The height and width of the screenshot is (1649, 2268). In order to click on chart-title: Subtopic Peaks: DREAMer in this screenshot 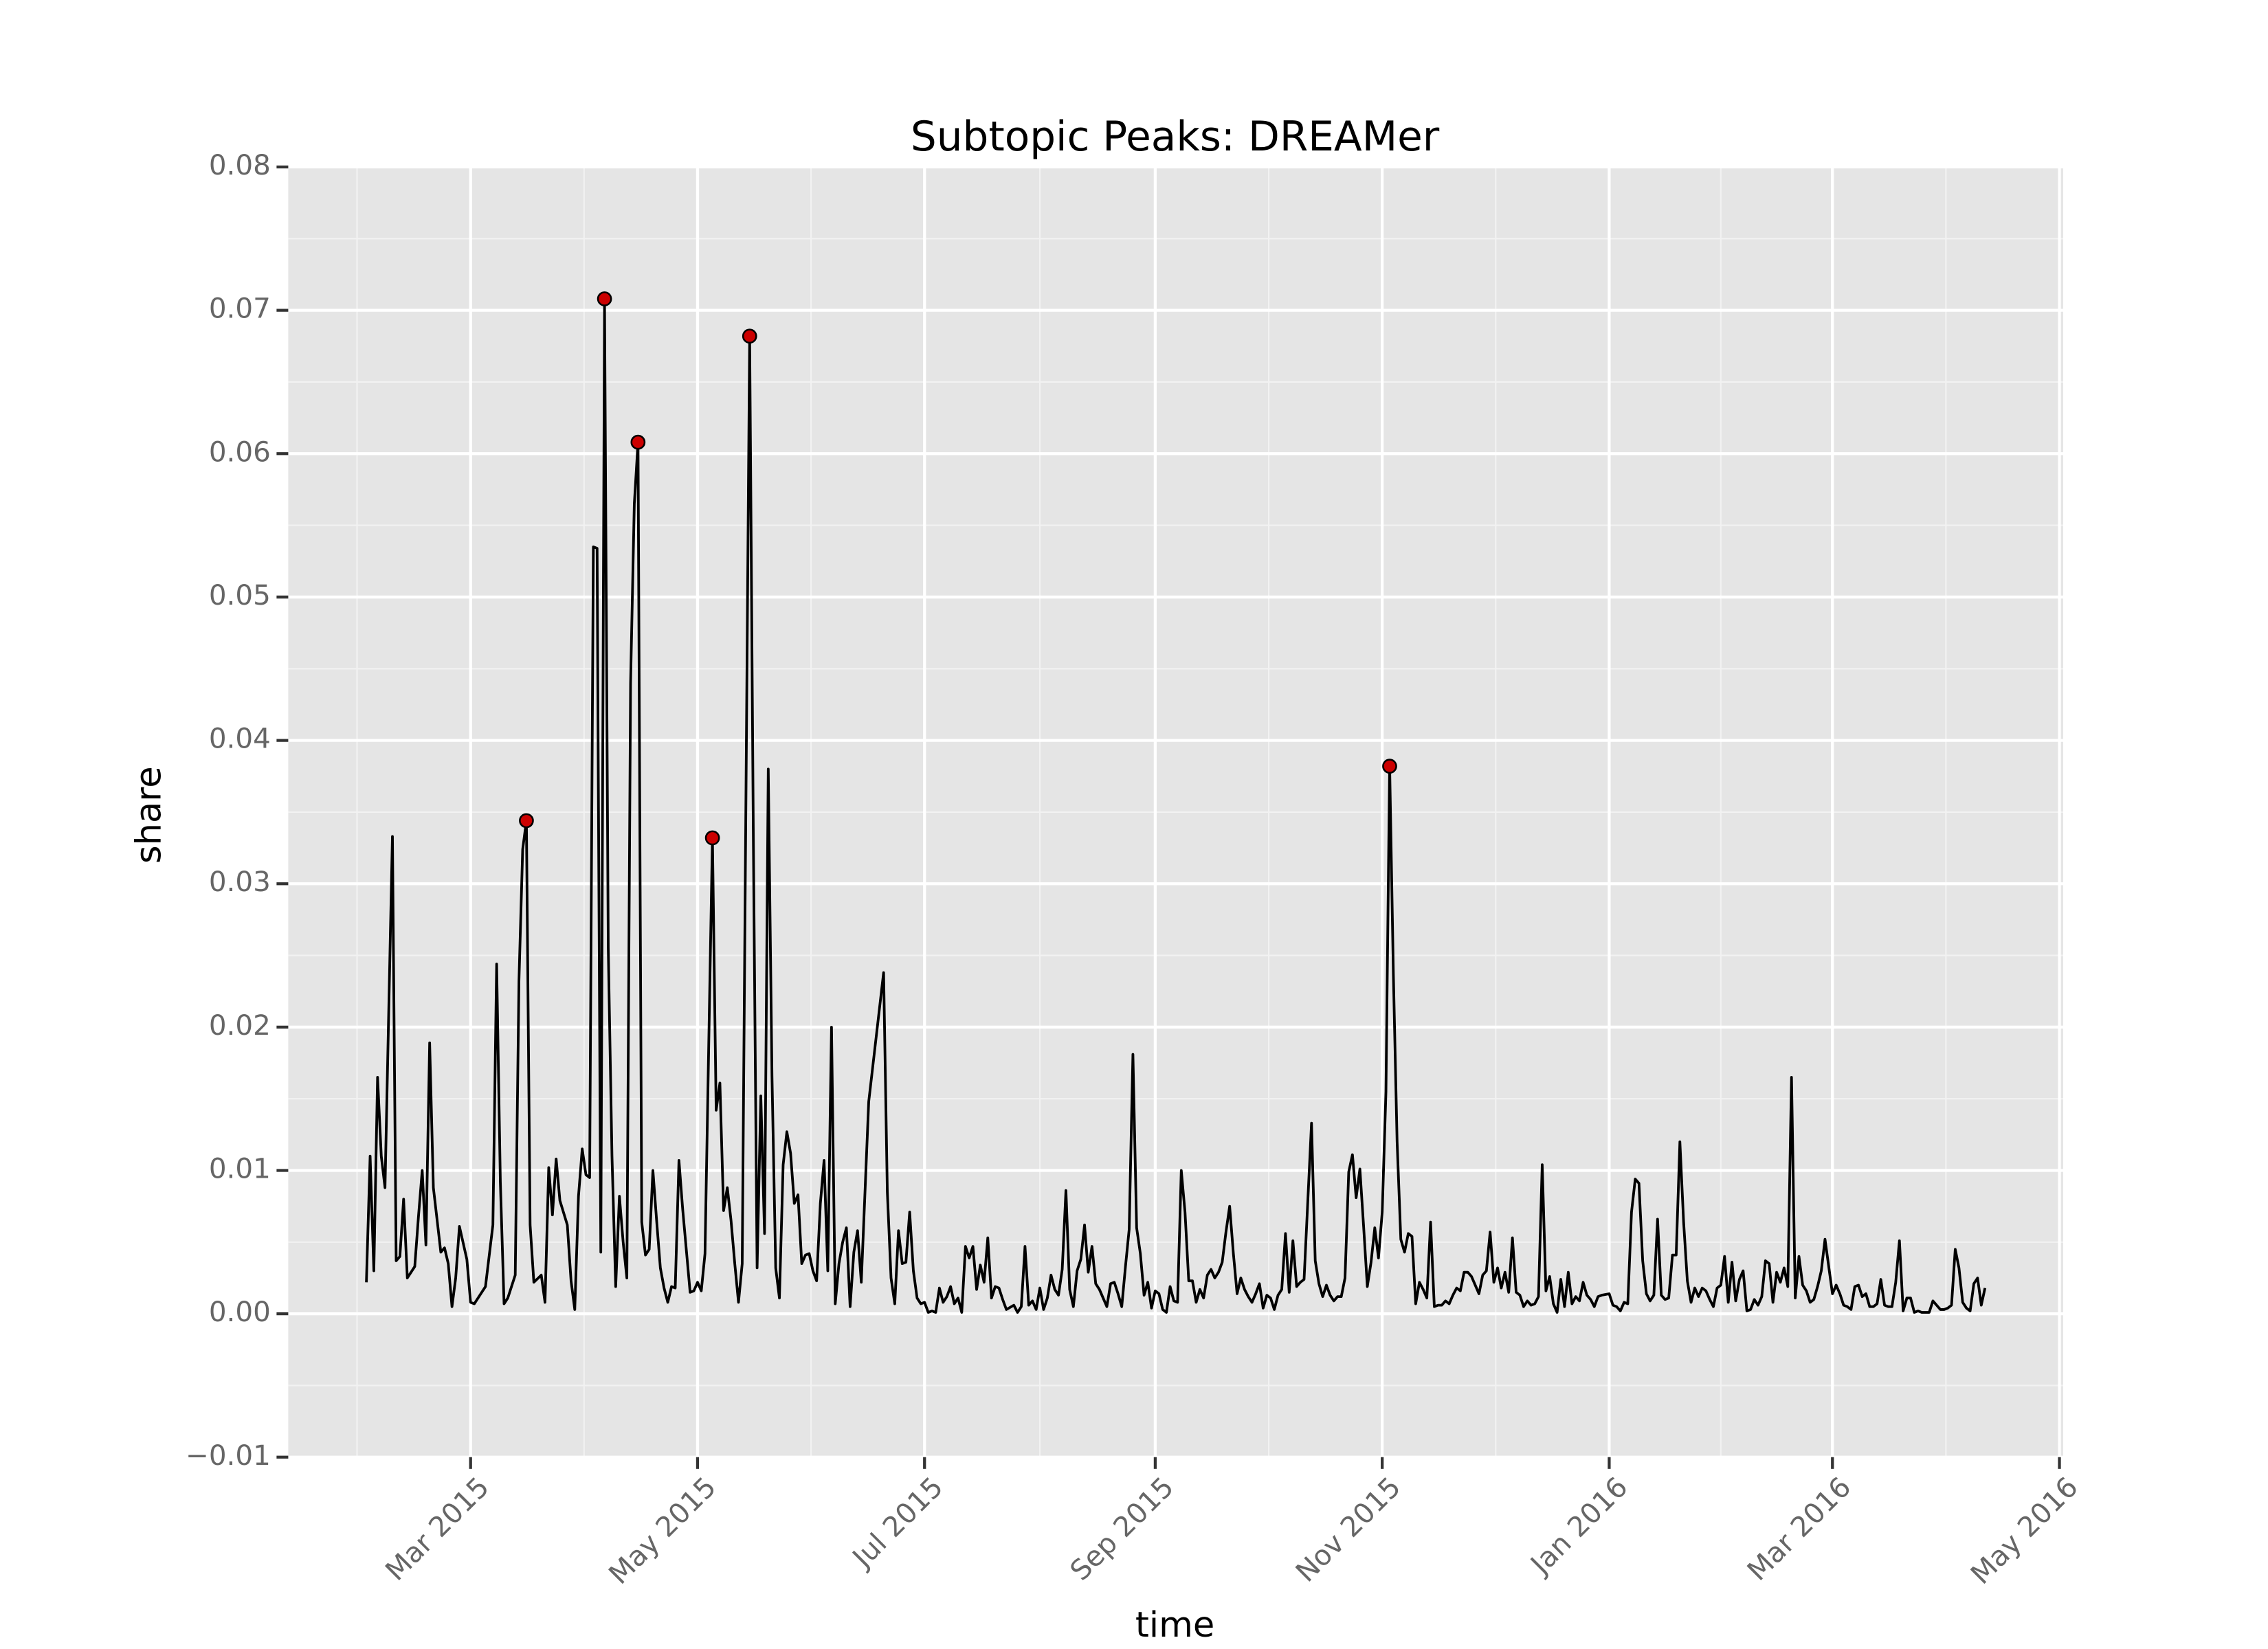, I will do `click(1175, 137)`.